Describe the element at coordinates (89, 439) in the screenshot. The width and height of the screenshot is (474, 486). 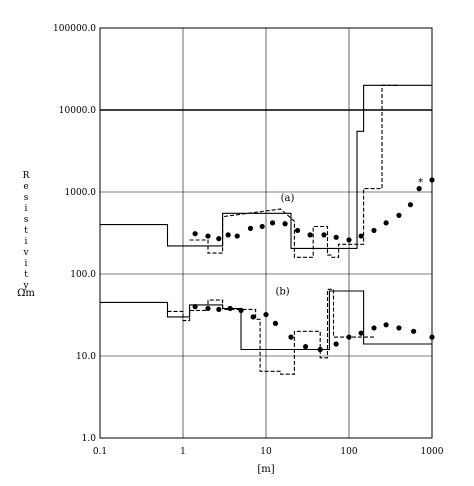
I see `y-tick-label-0: 1.0` at that location.